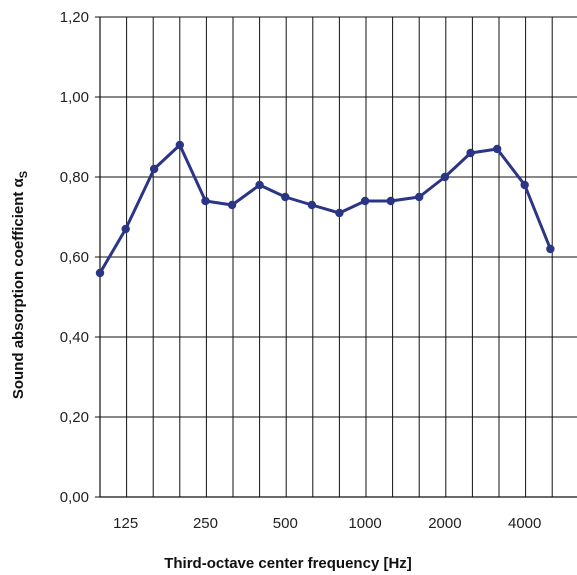  Describe the element at coordinates (285, 523) in the screenshot. I see `x-tick-label: 500` at that location.